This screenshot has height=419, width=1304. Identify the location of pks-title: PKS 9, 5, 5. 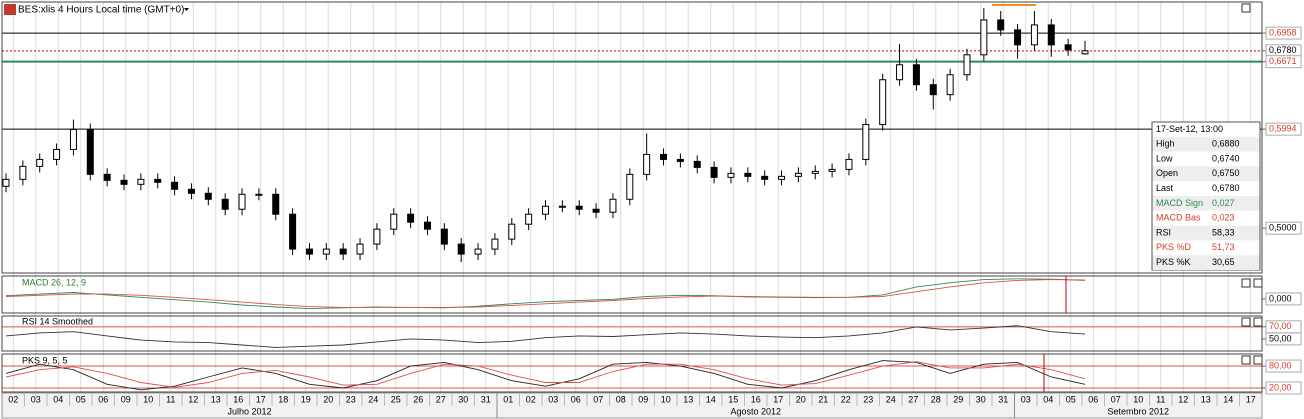
(45, 360).